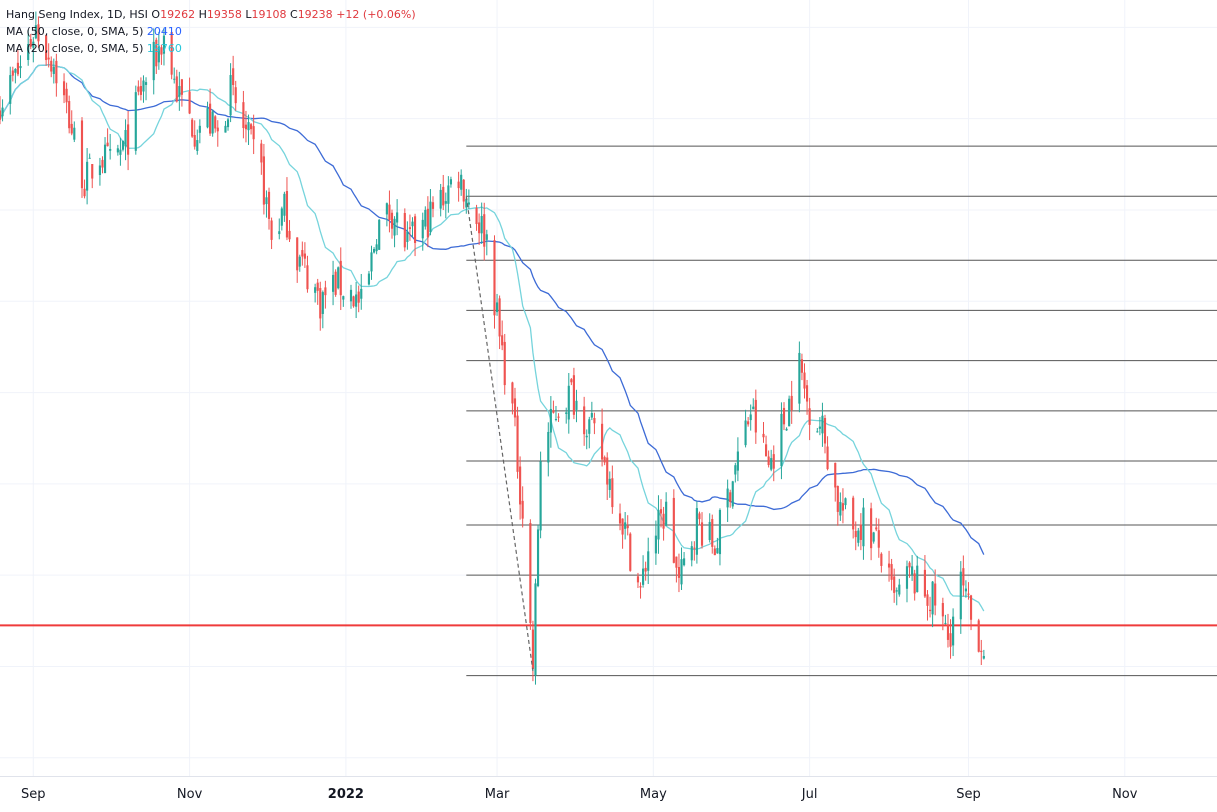 The image size is (1217, 812). I want to click on x-tick-label: 2022, so click(345, 794).